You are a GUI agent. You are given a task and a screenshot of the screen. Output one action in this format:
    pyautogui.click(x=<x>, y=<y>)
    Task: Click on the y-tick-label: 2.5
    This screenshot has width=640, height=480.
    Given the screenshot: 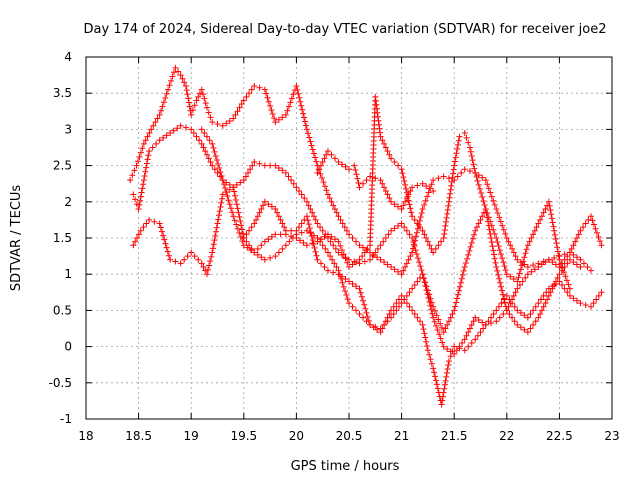 What is the action you would take?
    pyautogui.click(x=62, y=166)
    